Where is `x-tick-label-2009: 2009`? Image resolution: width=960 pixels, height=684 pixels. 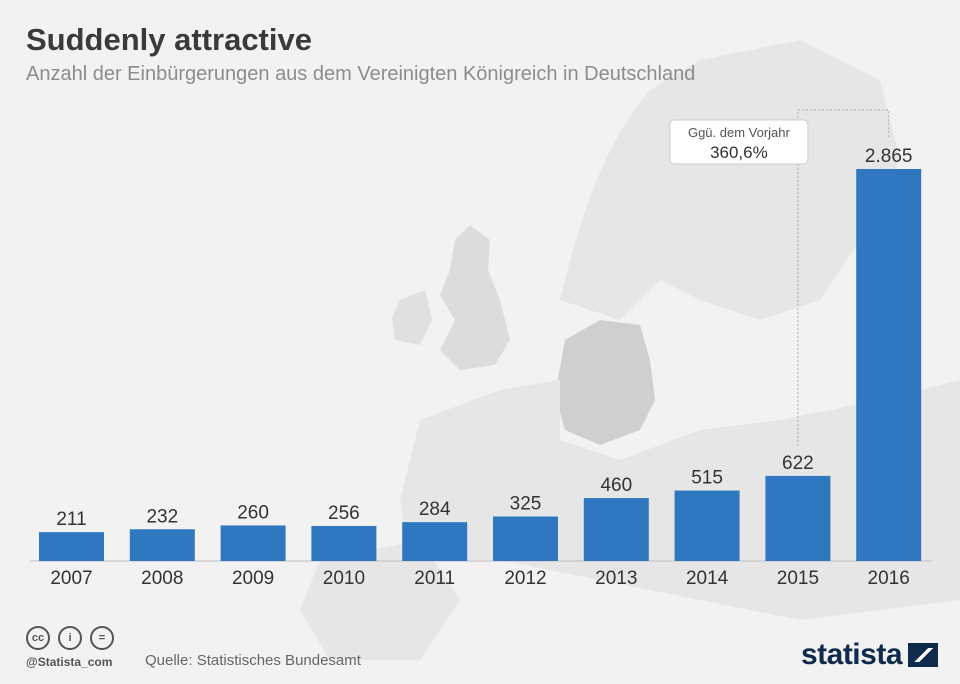
x-tick-label-2009: 2009 is located at coordinates (253, 578).